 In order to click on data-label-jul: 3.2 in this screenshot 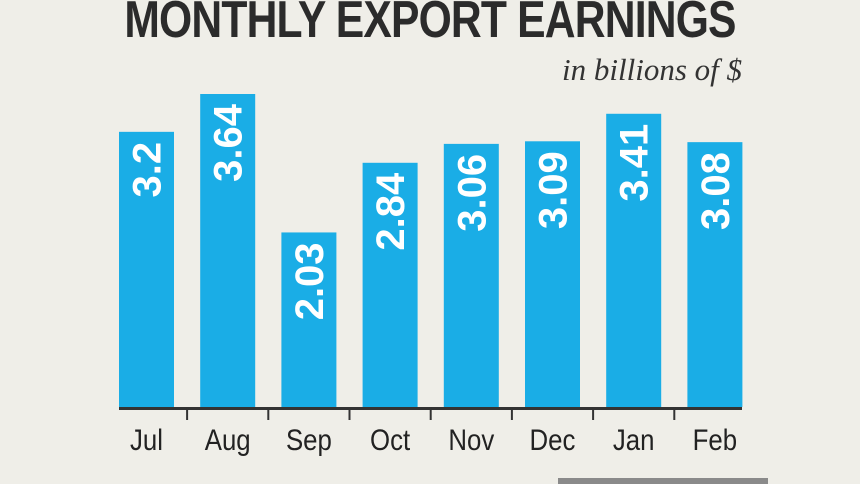, I will do `click(148, 170)`.